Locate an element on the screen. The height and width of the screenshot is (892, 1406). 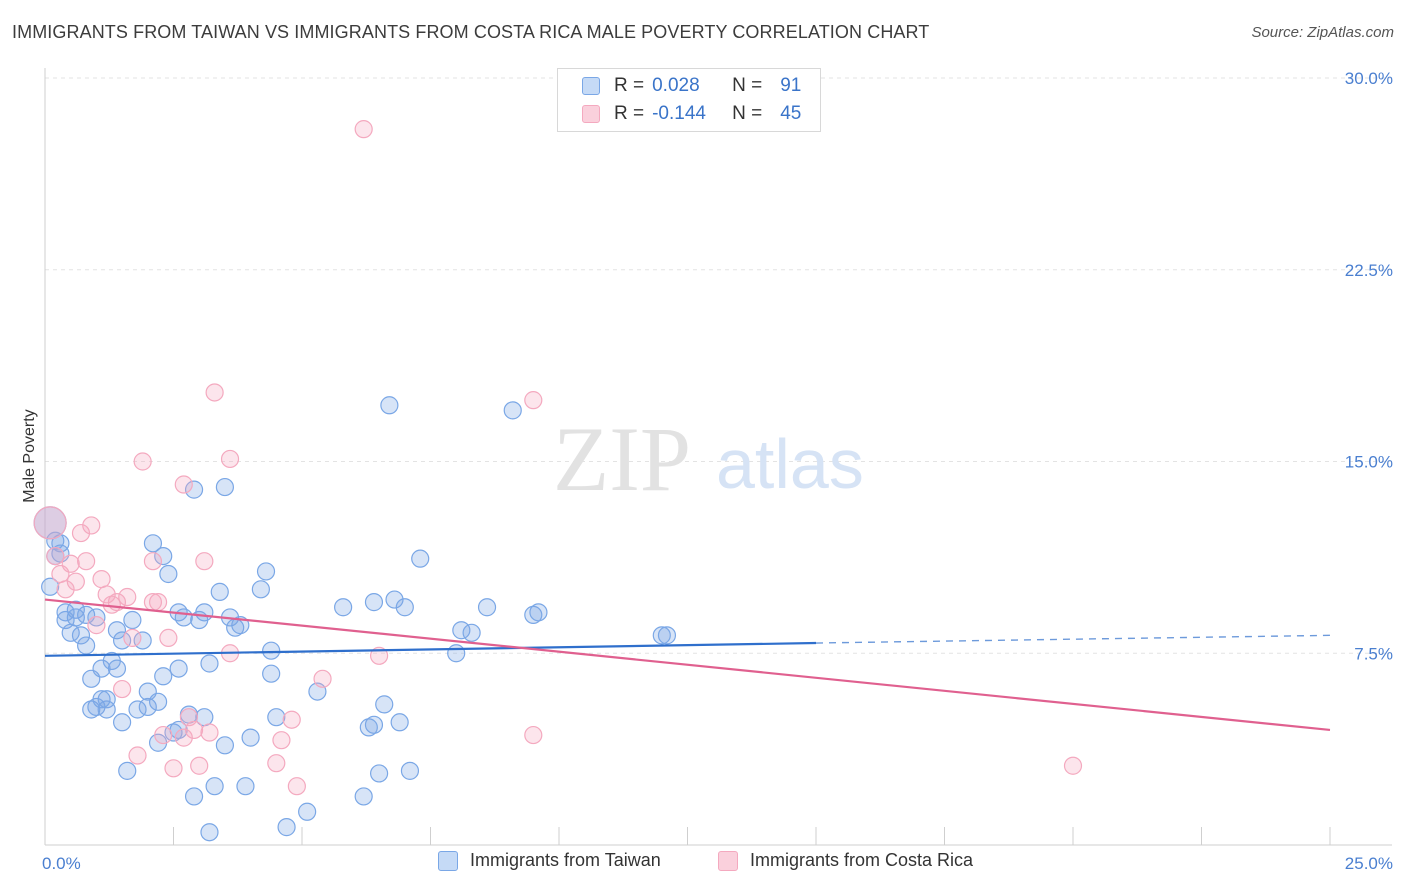
source-credit: Source: ZipAtlas.com is located at coordinates (1322, 32).